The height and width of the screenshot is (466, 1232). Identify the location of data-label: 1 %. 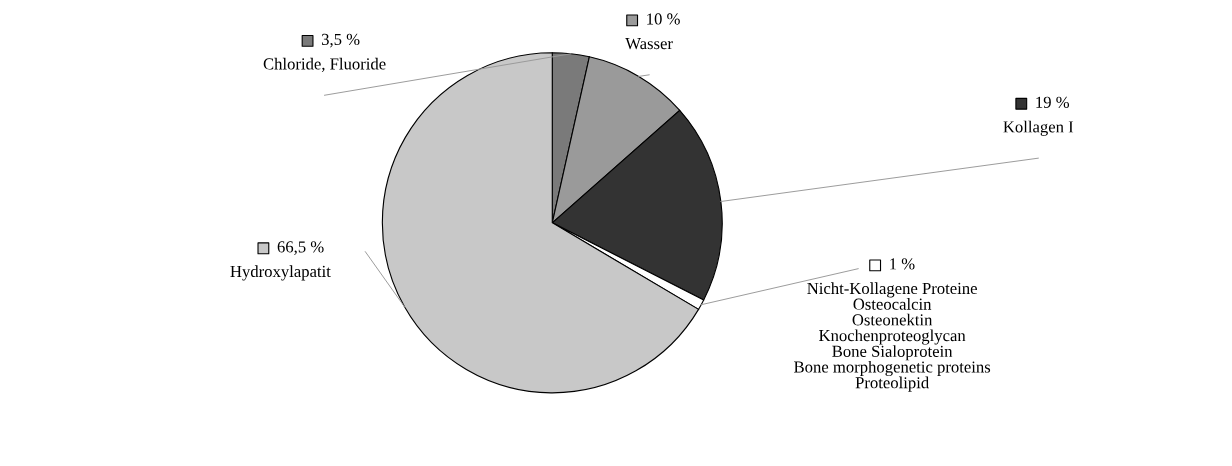
(902, 264).